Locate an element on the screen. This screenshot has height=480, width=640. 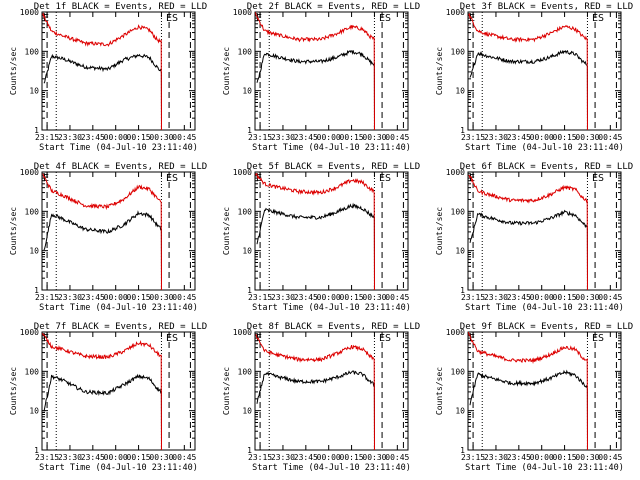
panel-title: Det 5f BLACK = Events, RED = LLD is located at coordinates (333, 167).